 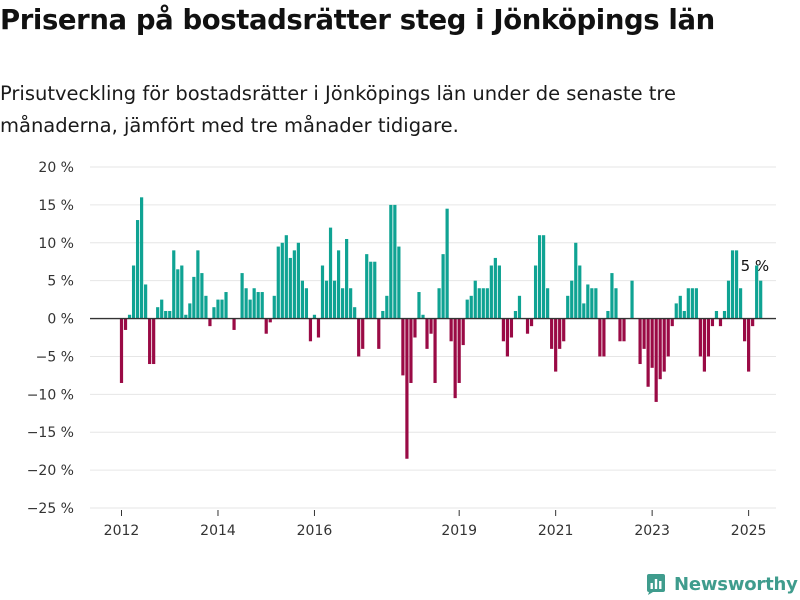 What do you see at coordinates (56, 244) in the screenshot?
I see `y-tick-label: 10 %` at bounding box center [56, 244].